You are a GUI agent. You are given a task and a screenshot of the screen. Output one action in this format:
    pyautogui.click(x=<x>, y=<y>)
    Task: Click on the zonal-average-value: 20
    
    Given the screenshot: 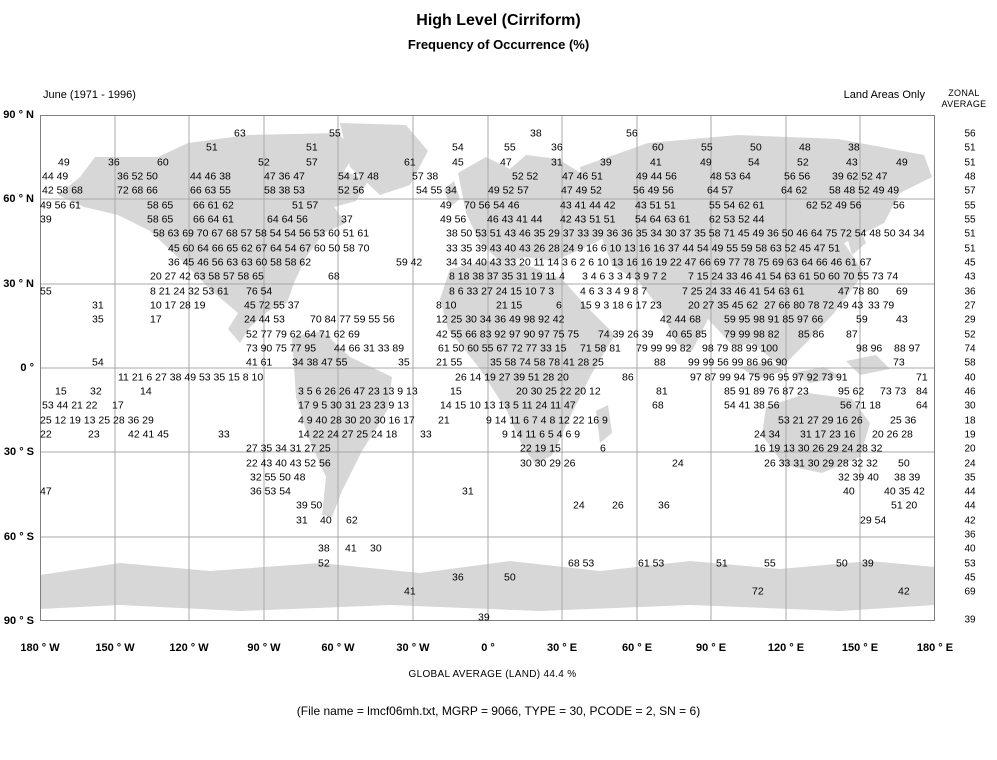 What is the action you would take?
    pyautogui.click(x=970, y=449)
    